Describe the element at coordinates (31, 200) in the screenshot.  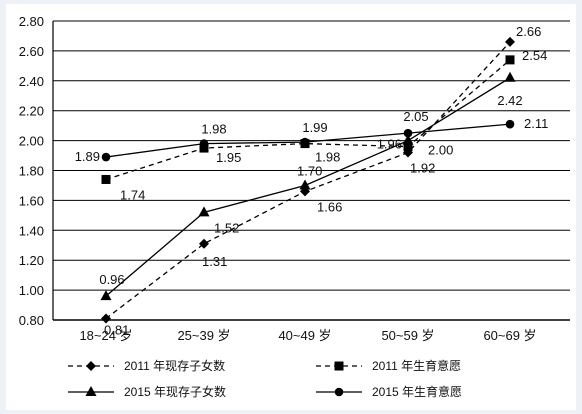
I see `y-tick-label-1.60: 1.60` at that location.